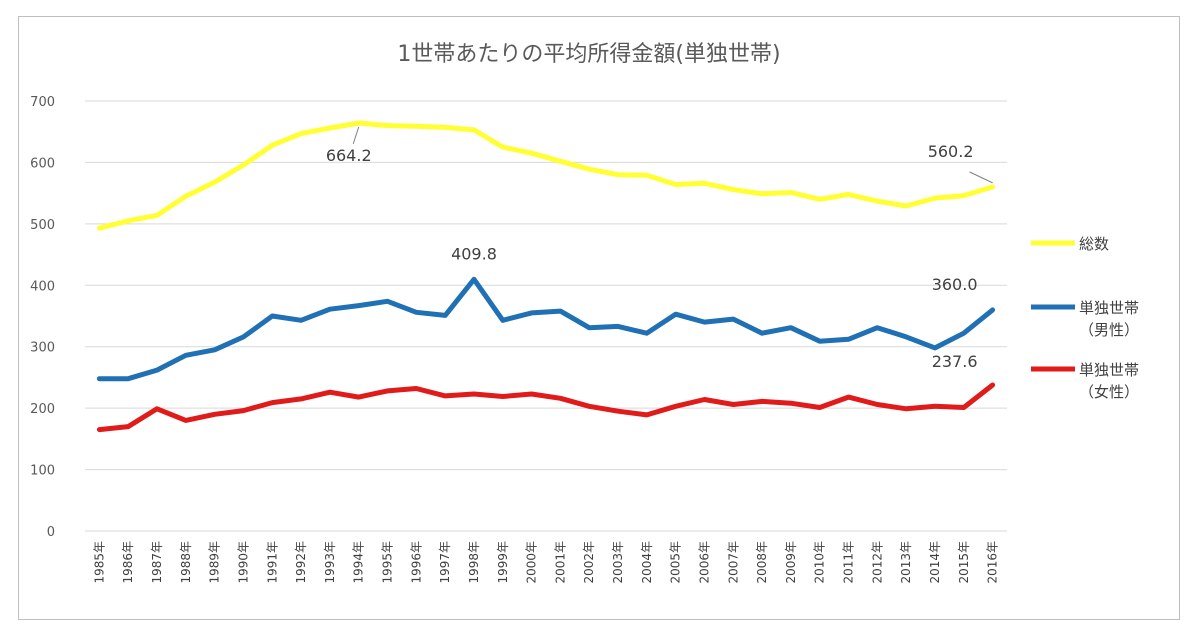  I want to click on x-tick-label: 2013年, so click(906, 562).